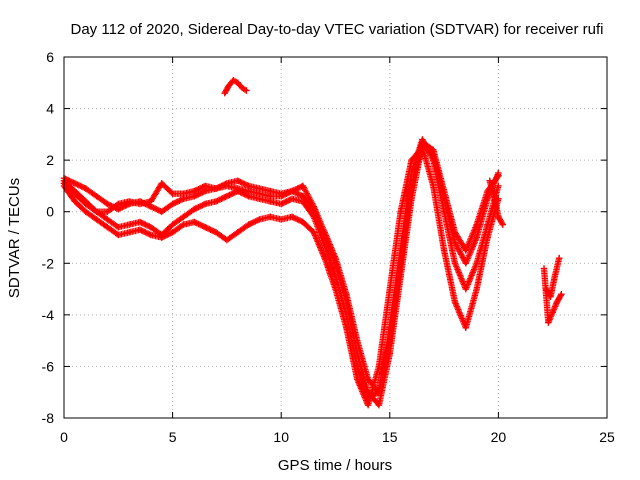 The width and height of the screenshot is (640, 480). I want to click on y-tick-label: 4, so click(50, 109).